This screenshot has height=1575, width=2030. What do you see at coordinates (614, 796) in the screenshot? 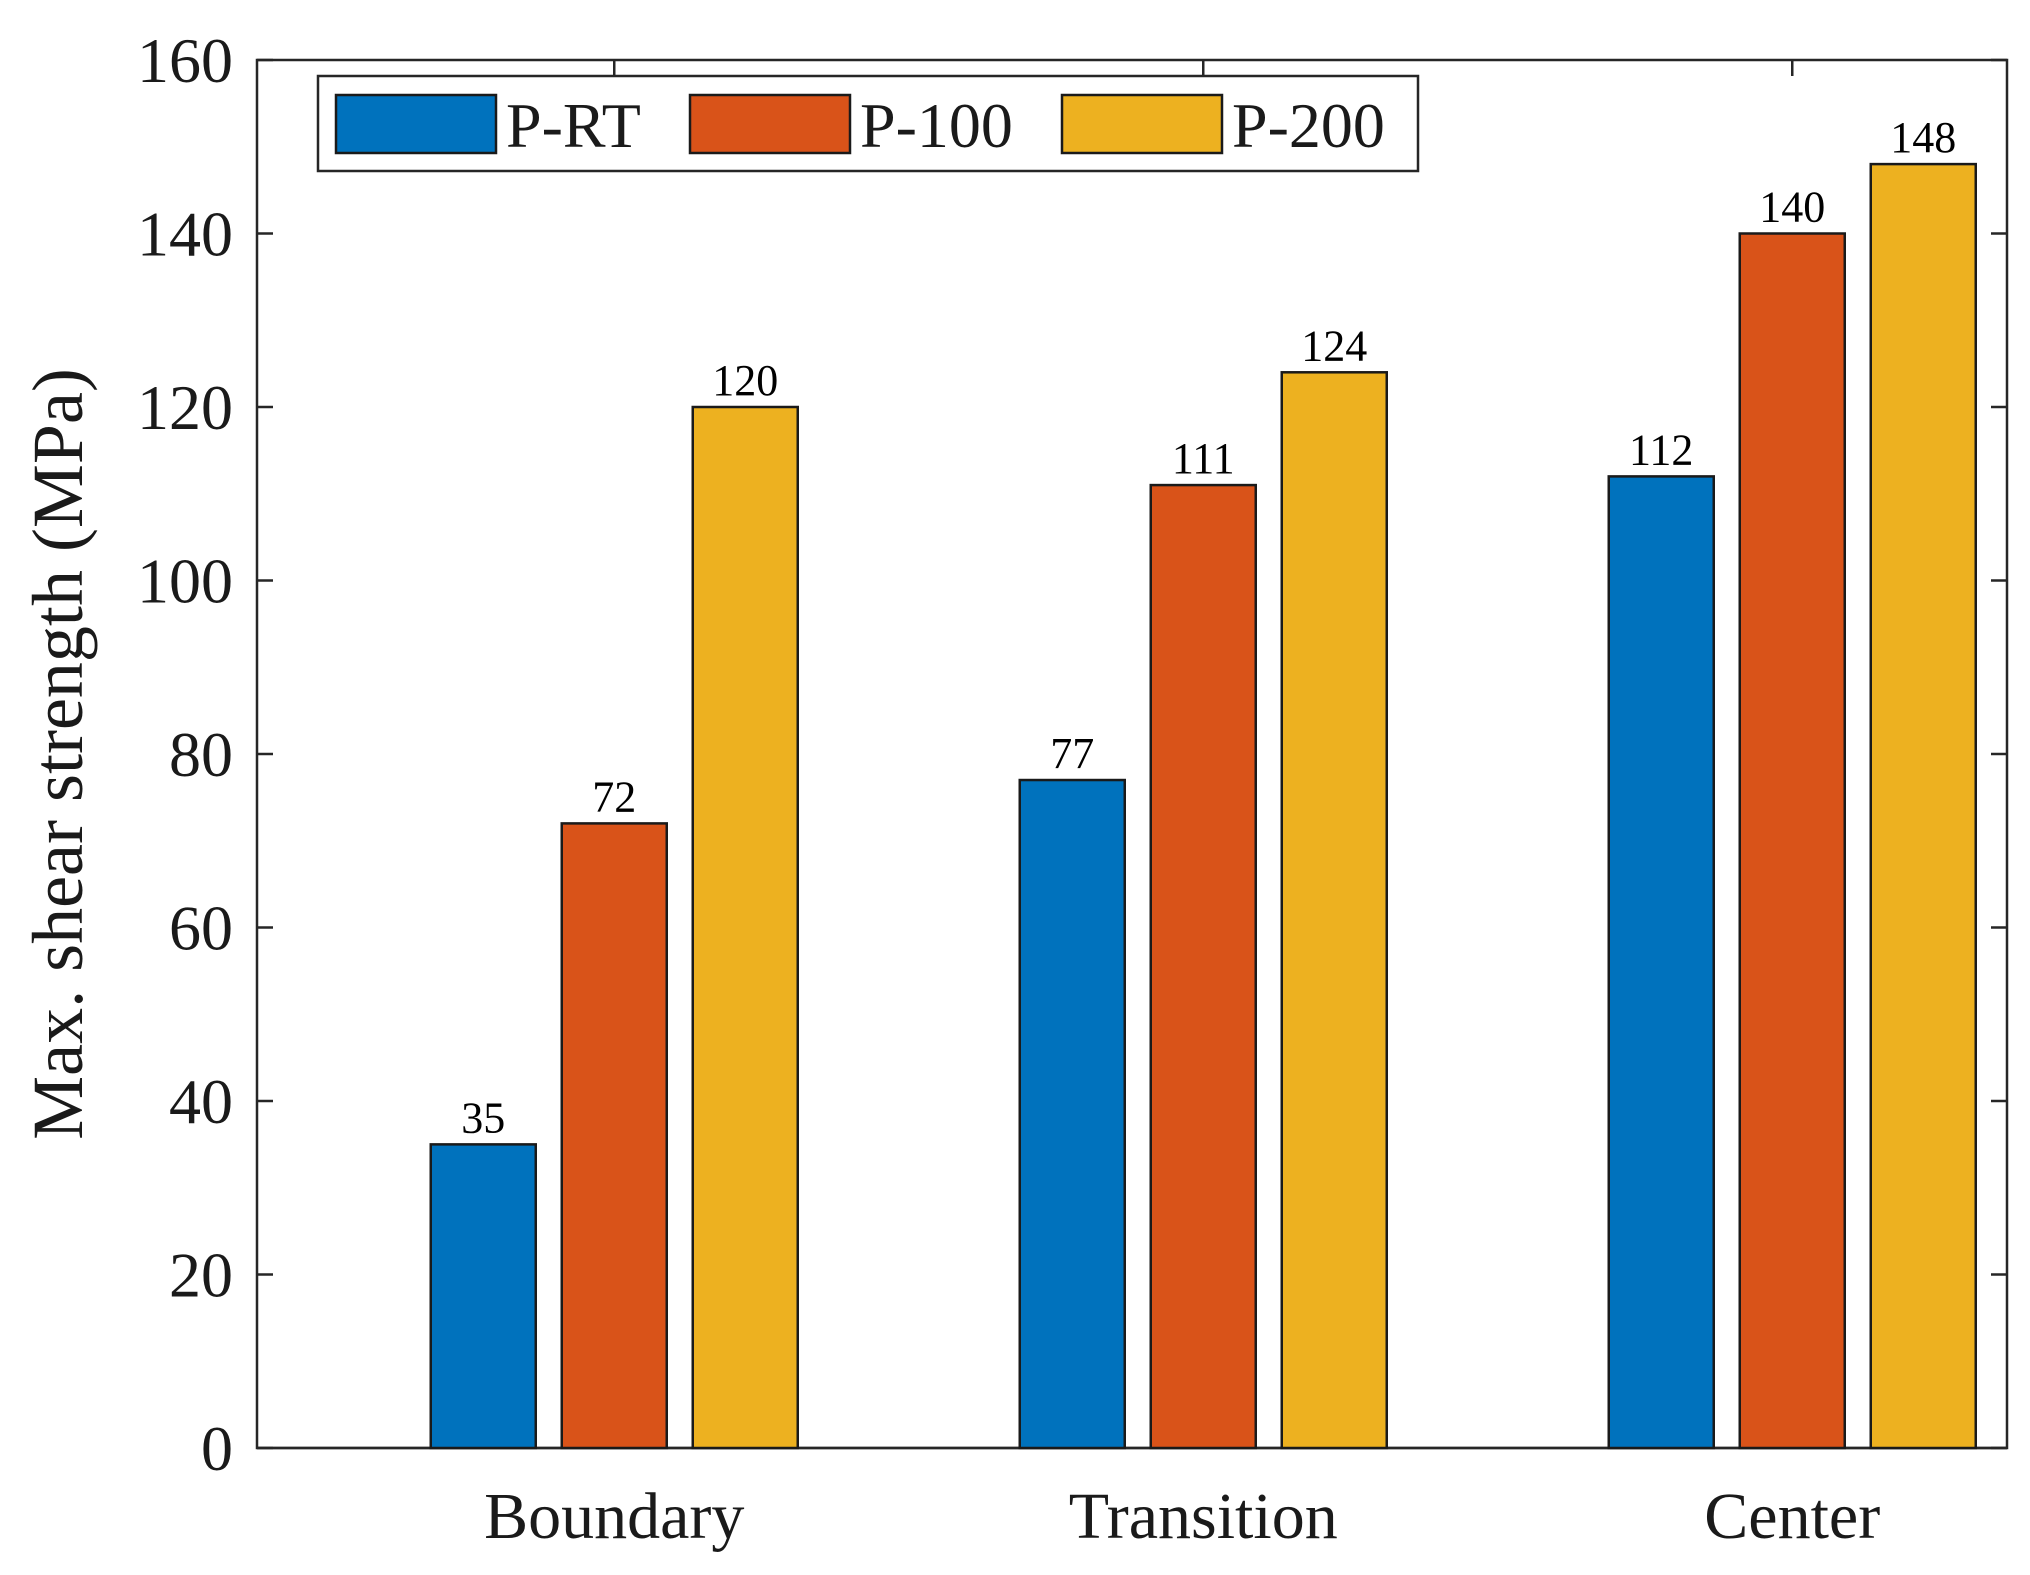
I see `bar-value-label: 72` at bounding box center [614, 796].